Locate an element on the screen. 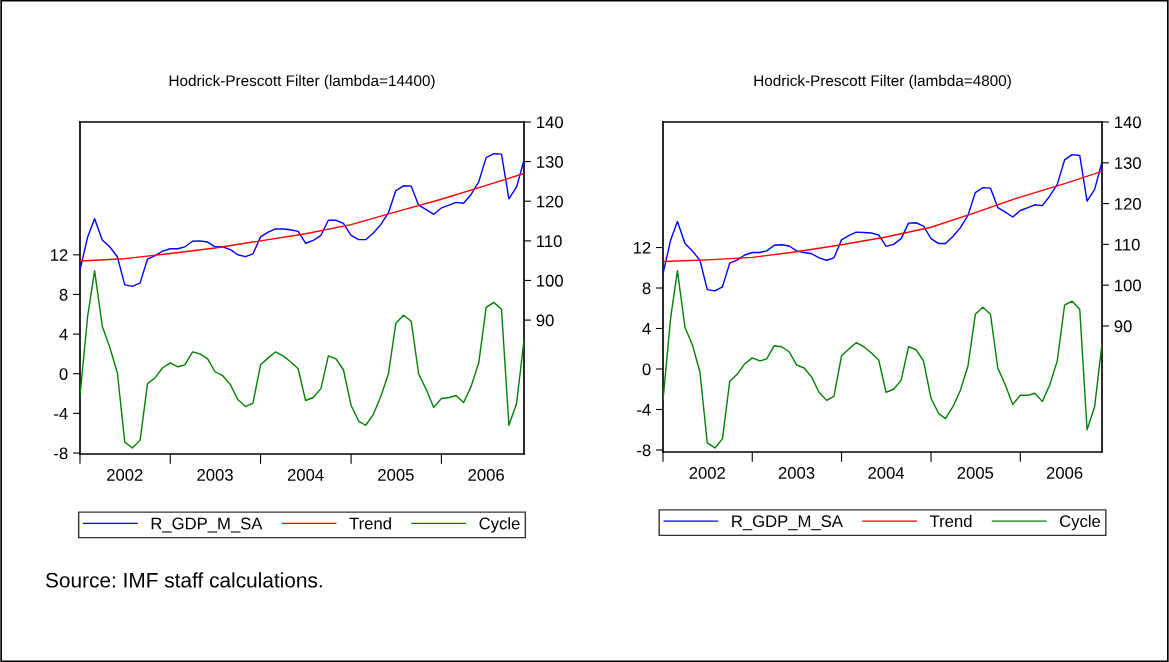 The height and width of the screenshot is (662, 1169). chart-title: Hodrick-Prescott Filter (lambda=4800) is located at coordinates (882, 82).